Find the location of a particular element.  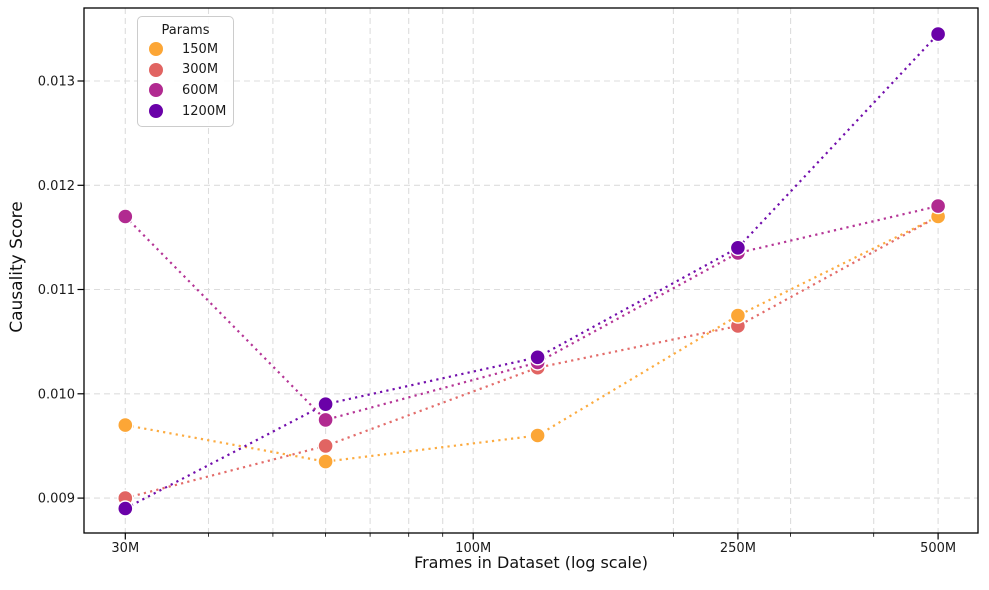

y-tick-label: 0.009 is located at coordinates (56, 499).